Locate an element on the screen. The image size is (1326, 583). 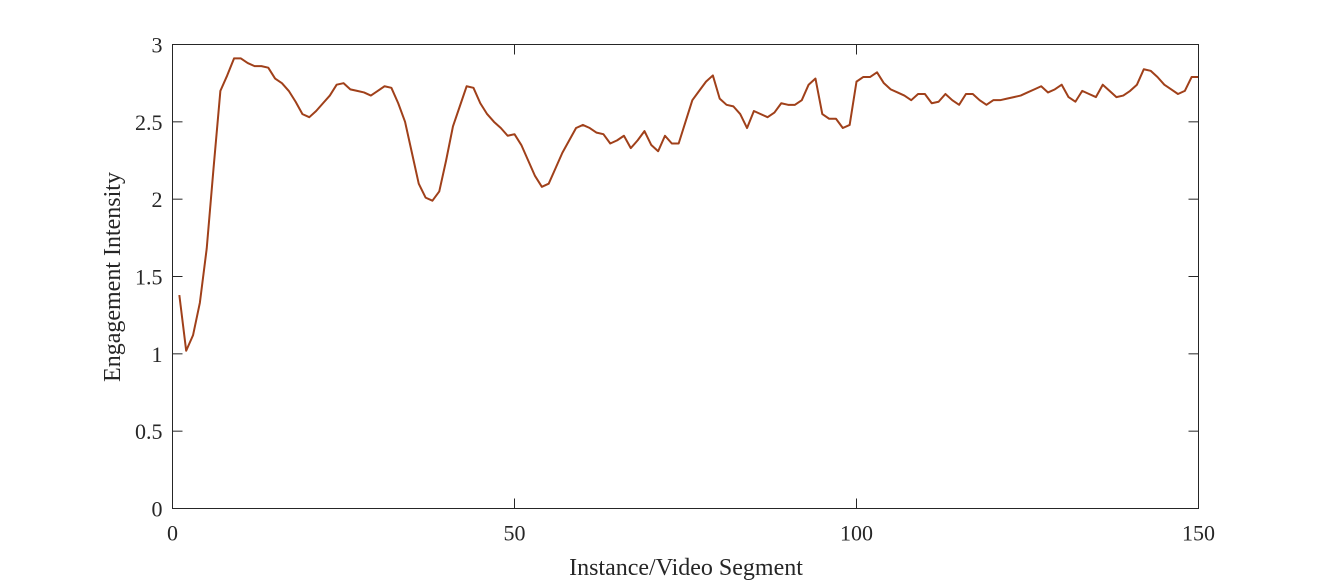
y-tick-label: 0.5 is located at coordinates (149, 431).